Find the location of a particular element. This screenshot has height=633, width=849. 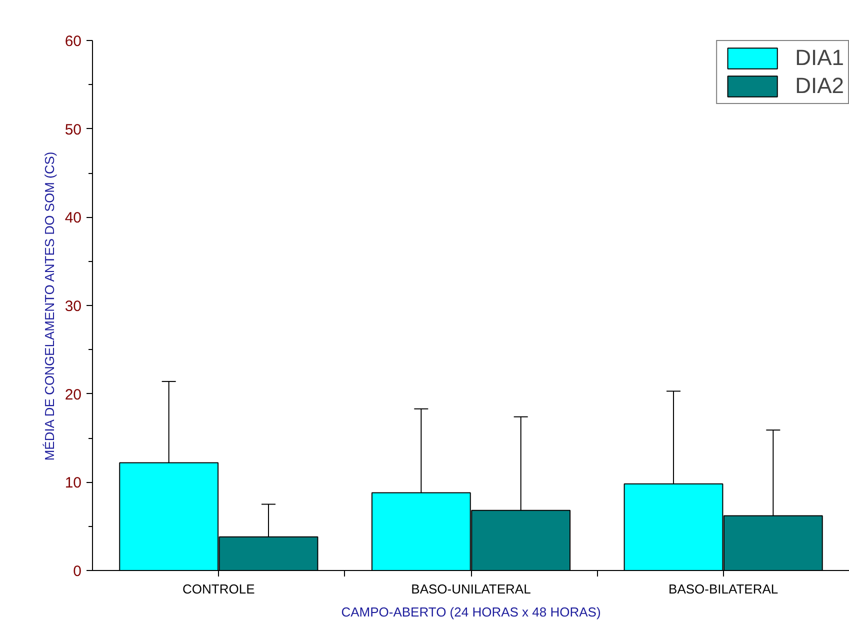

y-tick-label: 30 is located at coordinates (73, 306).